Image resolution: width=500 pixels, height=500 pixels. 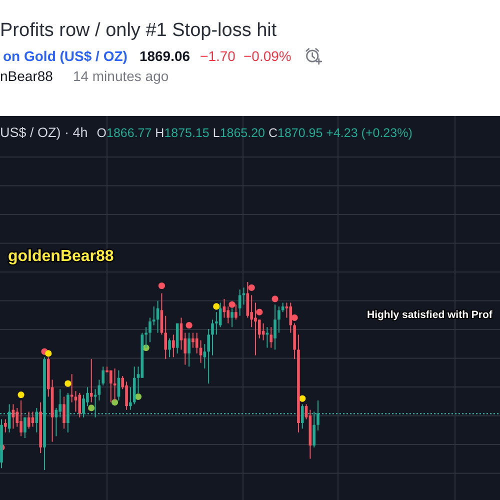 I want to click on chart-subtitle: on Gold (US$ / OZ), so click(x=65, y=56).